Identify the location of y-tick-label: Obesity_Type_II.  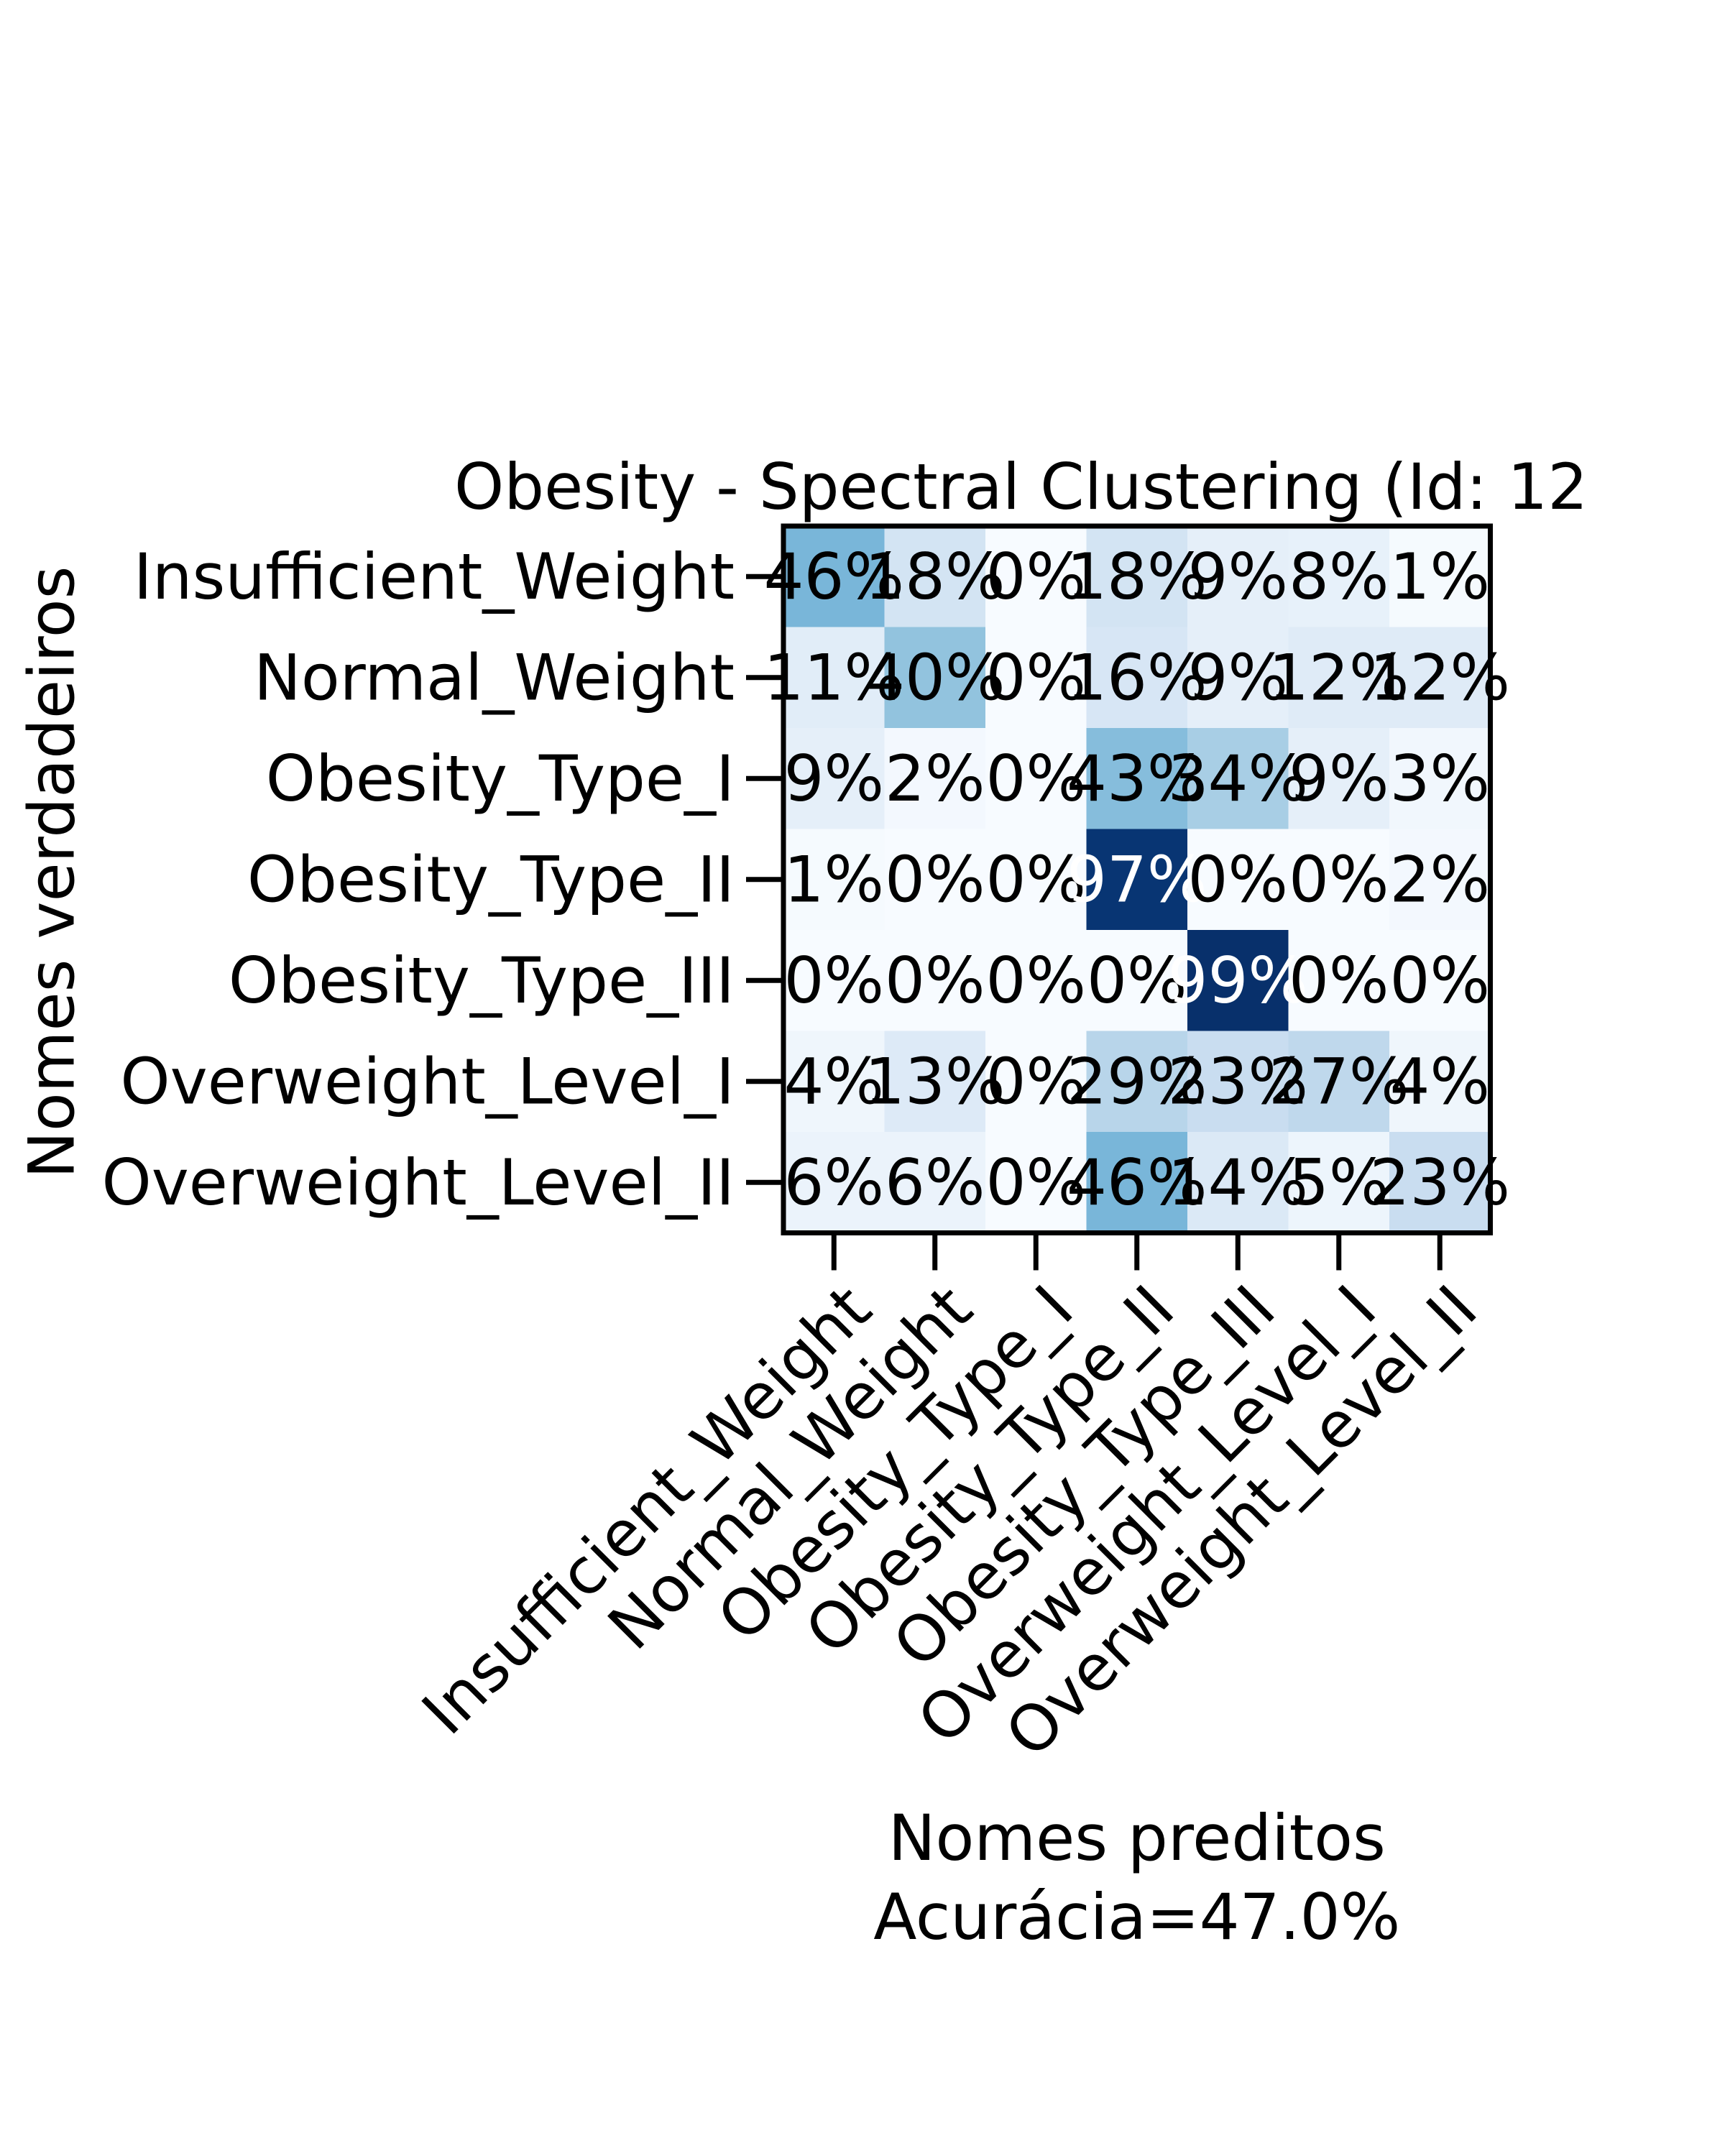
(491, 879).